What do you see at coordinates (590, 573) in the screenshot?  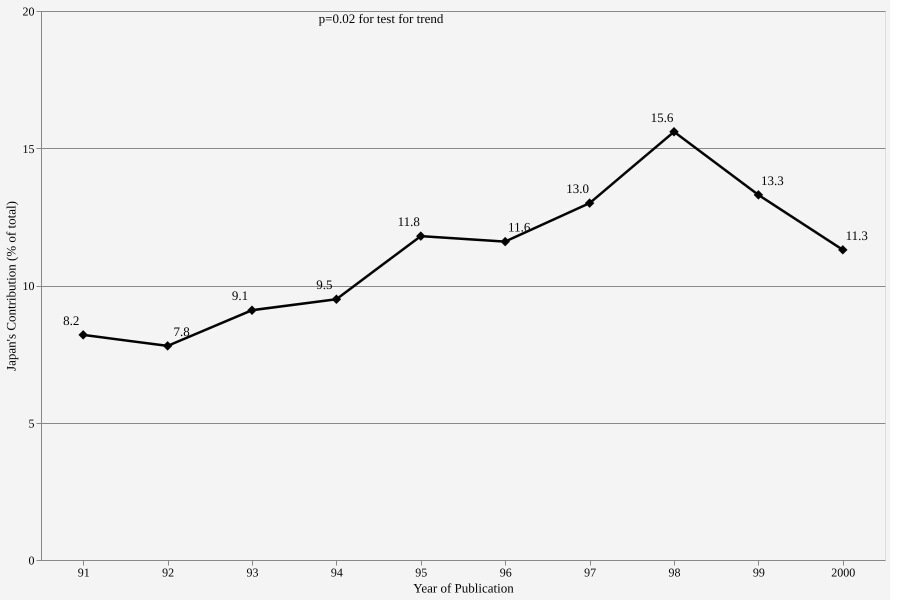 I see `x-tick-label: 97` at bounding box center [590, 573].